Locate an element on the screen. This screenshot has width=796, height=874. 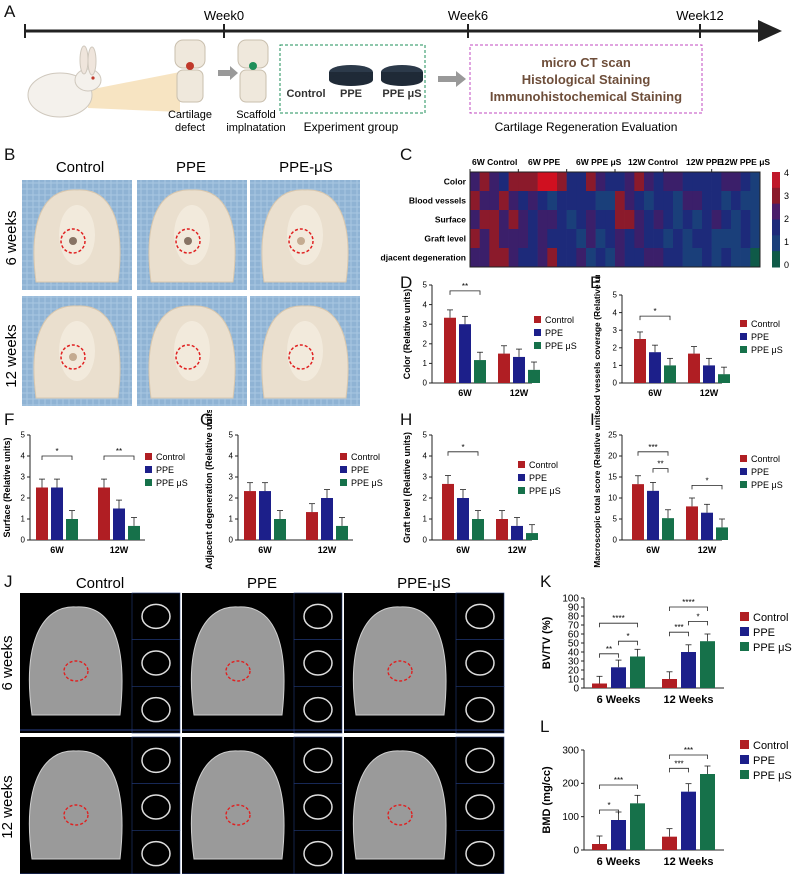
group-caption: Experiment group is located at coordinates (351, 127).